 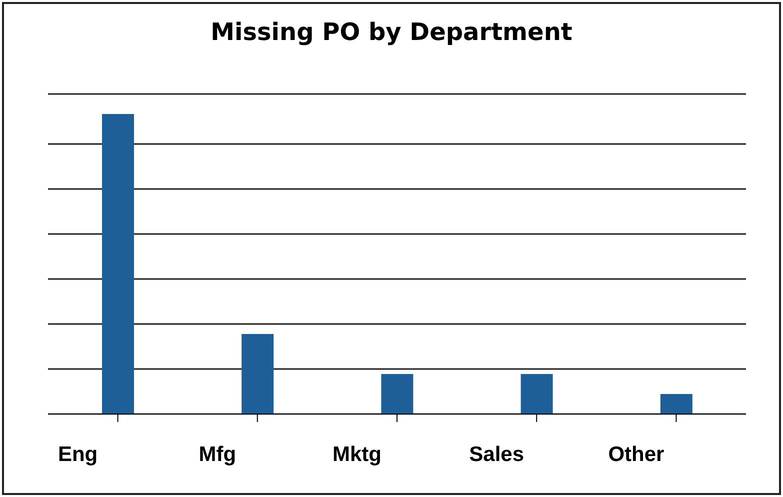 I want to click on x-tick-label: Sales, so click(x=496, y=454).